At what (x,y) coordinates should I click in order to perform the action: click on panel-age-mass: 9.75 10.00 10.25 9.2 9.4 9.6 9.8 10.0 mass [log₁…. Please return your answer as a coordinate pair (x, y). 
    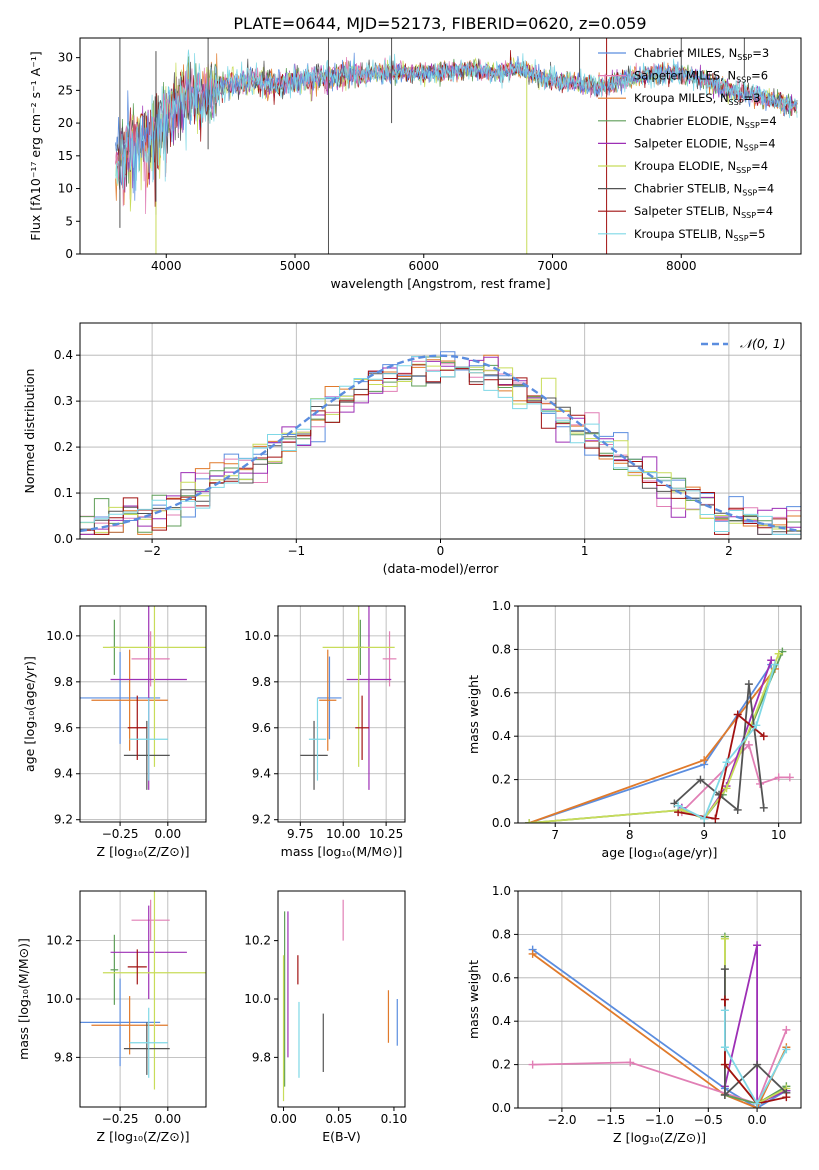
    Looking at the image, I should click on (325, 732).